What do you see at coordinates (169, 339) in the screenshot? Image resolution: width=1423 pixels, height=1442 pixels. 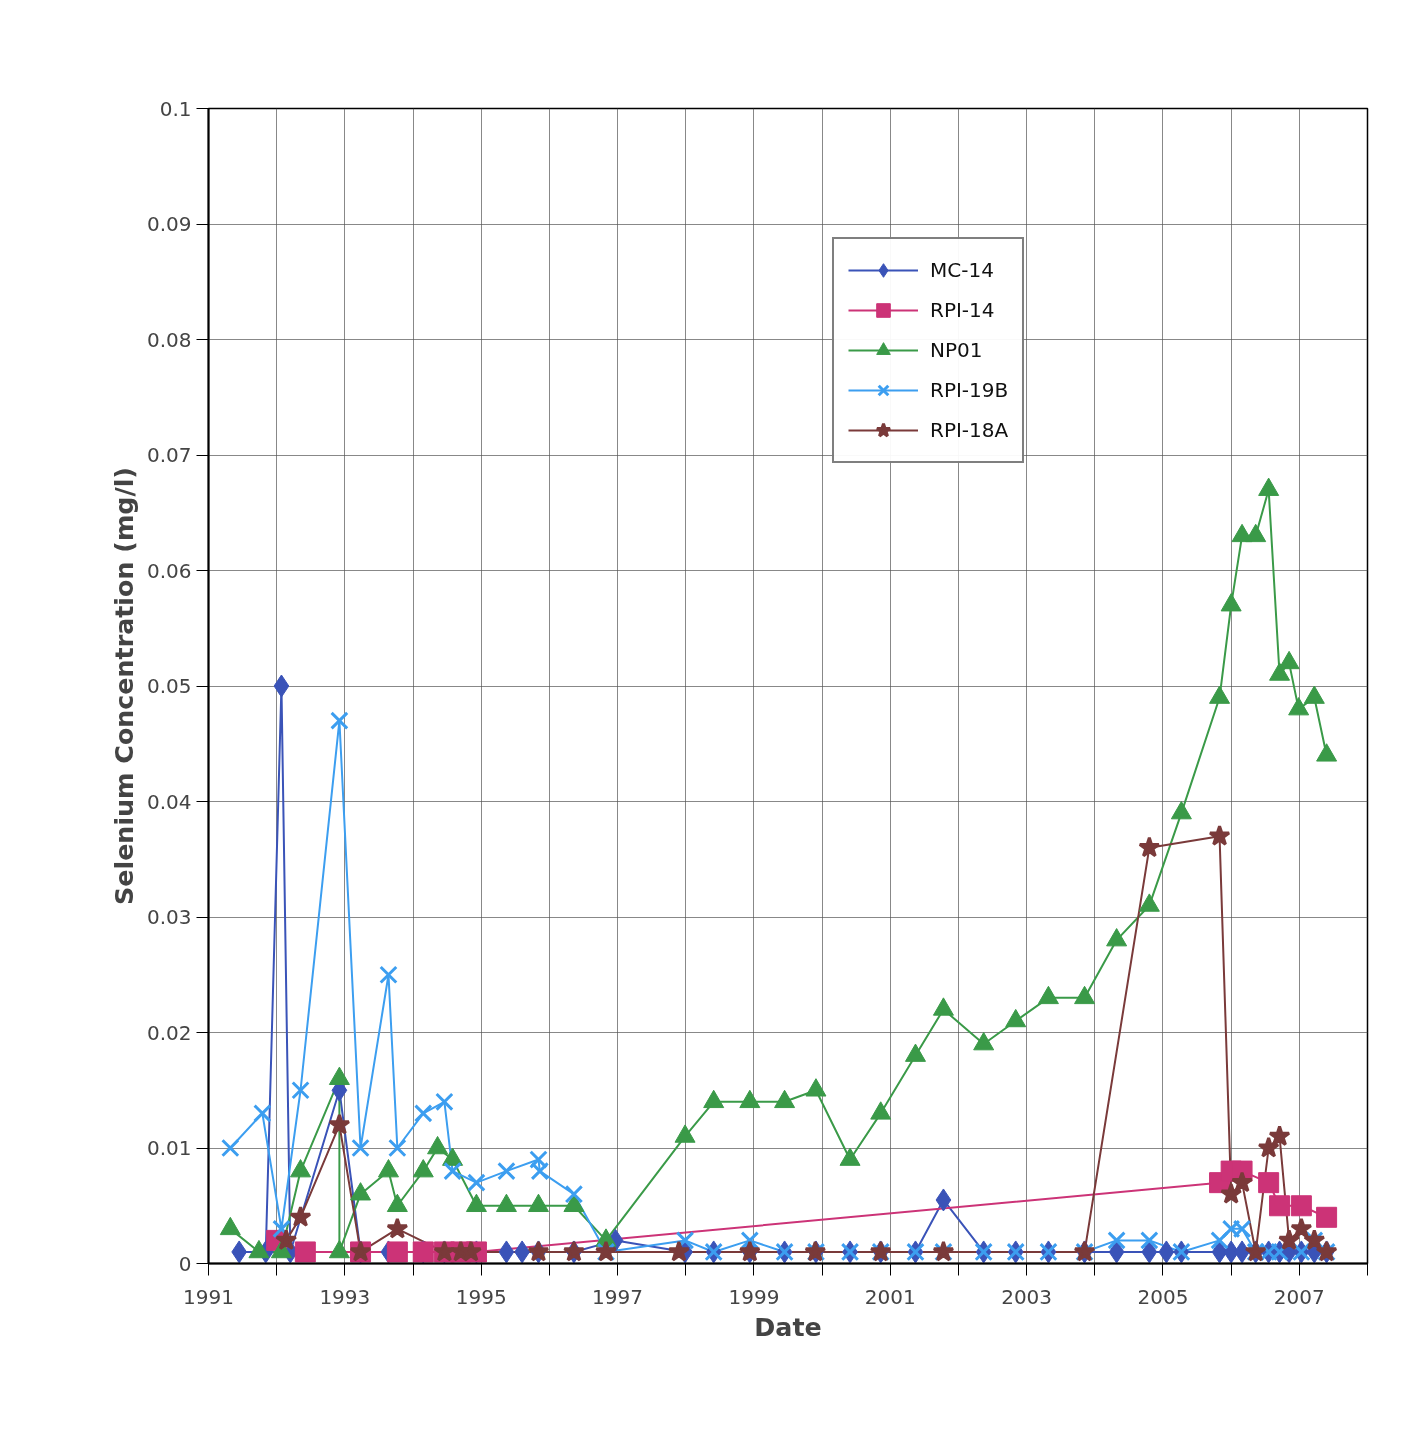 I see `y-tick-label: 0.08` at bounding box center [169, 339].